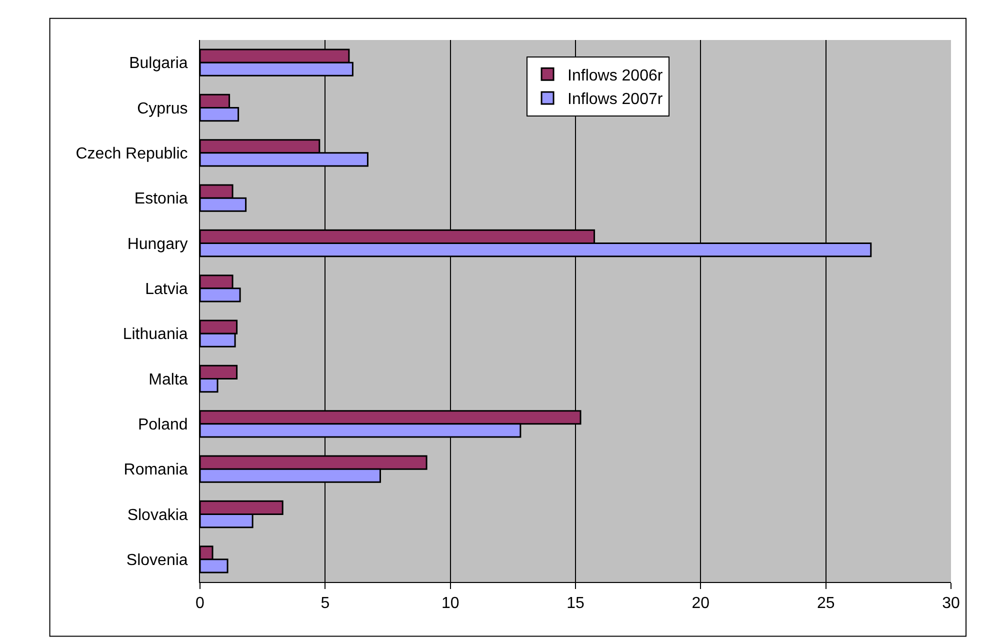 This screenshot has width=982, height=642. Describe the element at coordinates (163, 425) in the screenshot. I see `y-tick-label: Poland` at that location.